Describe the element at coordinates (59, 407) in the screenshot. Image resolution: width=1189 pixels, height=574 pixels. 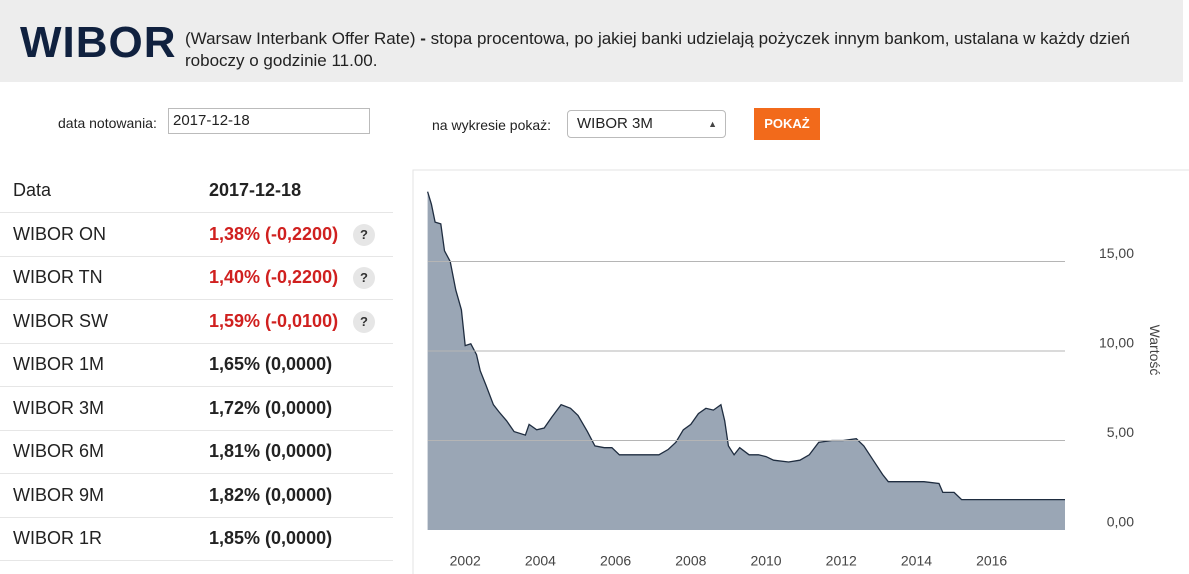
I see `rate-name: WIBOR 3M` at that location.